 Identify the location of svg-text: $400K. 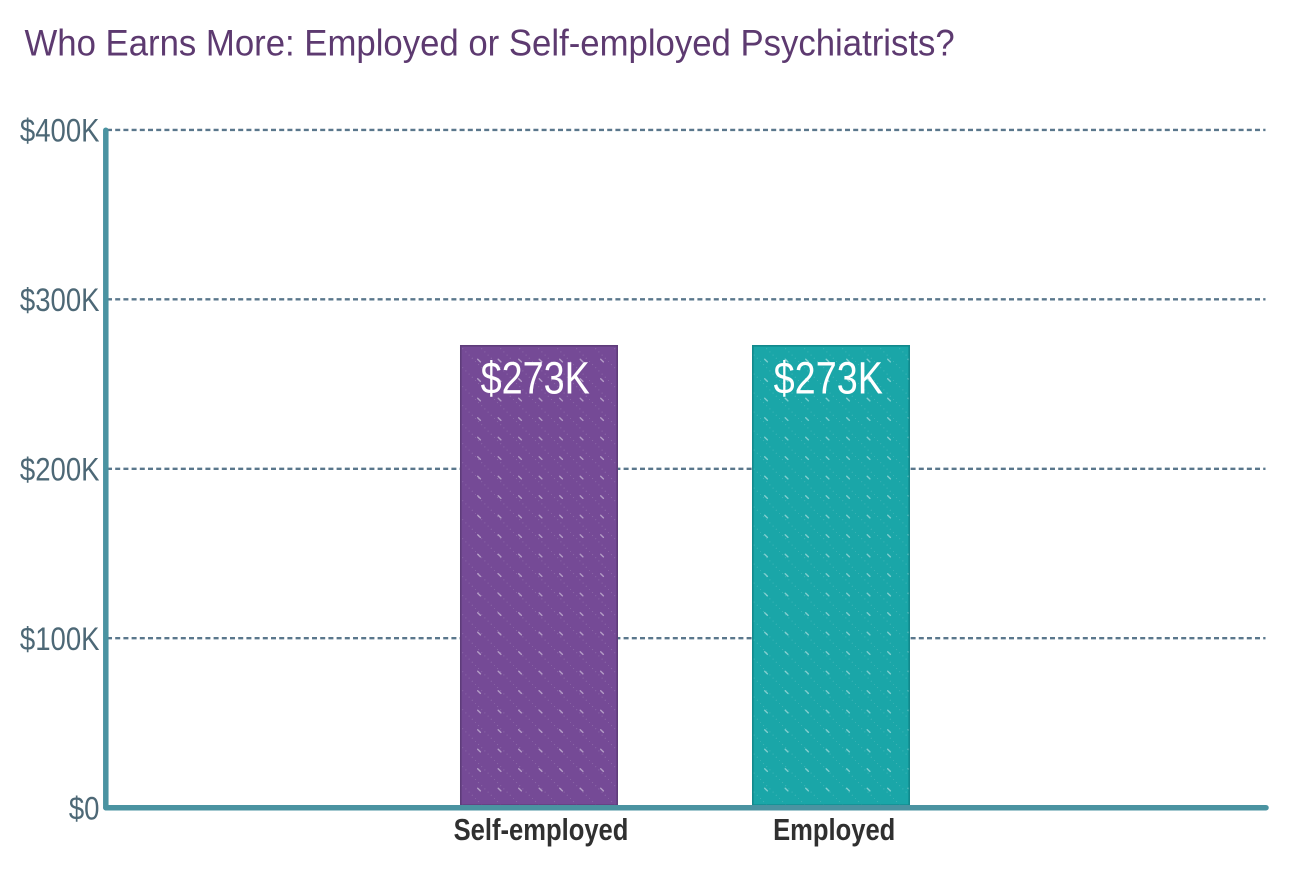
(60, 132).